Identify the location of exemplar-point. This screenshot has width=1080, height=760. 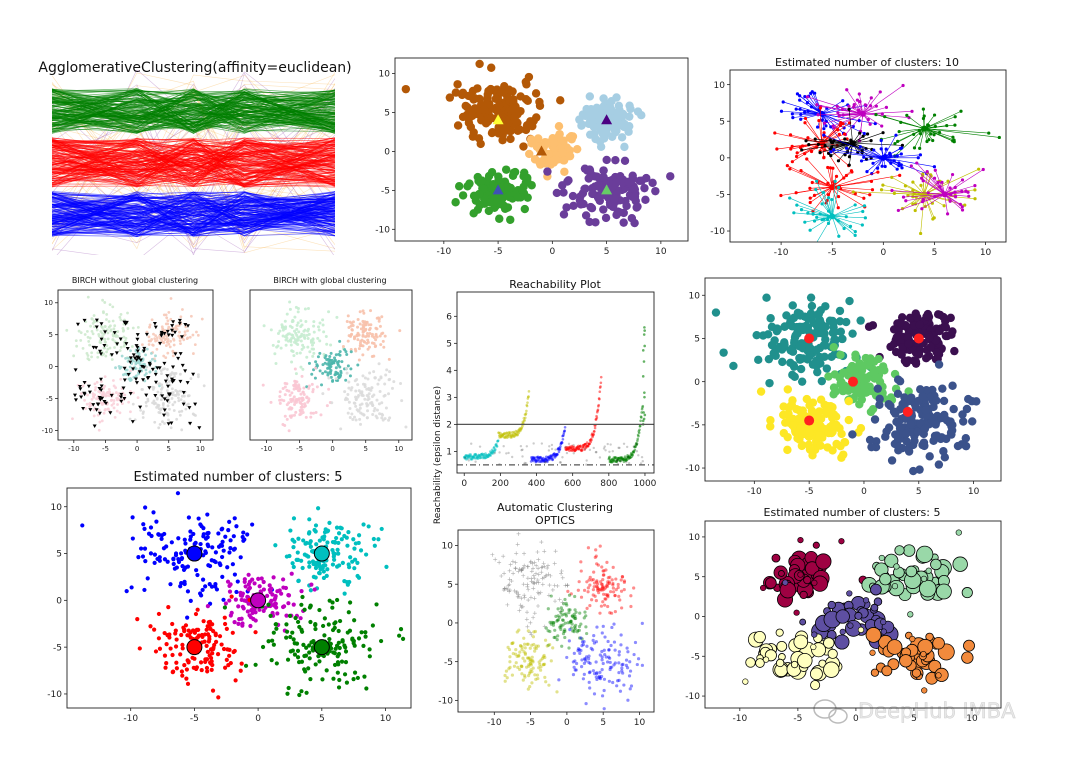
(944, 194).